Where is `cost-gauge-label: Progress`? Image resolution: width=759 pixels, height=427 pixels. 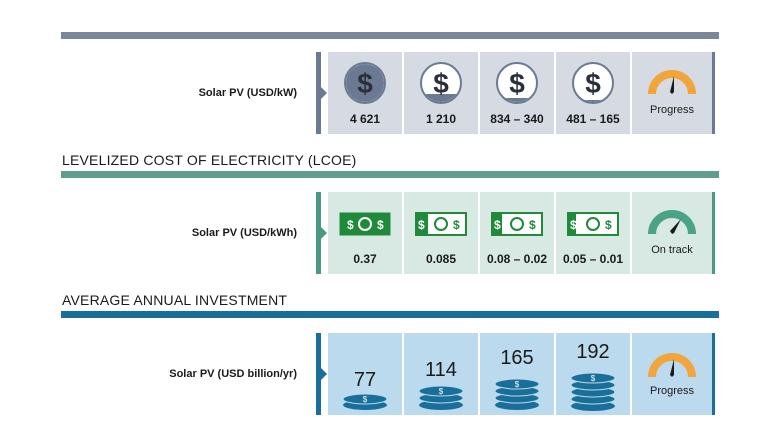
cost-gauge-label: Progress is located at coordinates (672, 110).